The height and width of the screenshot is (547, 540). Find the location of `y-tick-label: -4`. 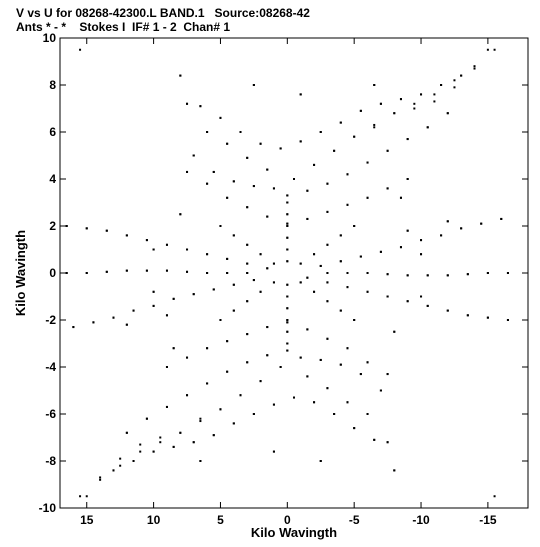

y-tick-label: -4 is located at coordinates (50, 367).